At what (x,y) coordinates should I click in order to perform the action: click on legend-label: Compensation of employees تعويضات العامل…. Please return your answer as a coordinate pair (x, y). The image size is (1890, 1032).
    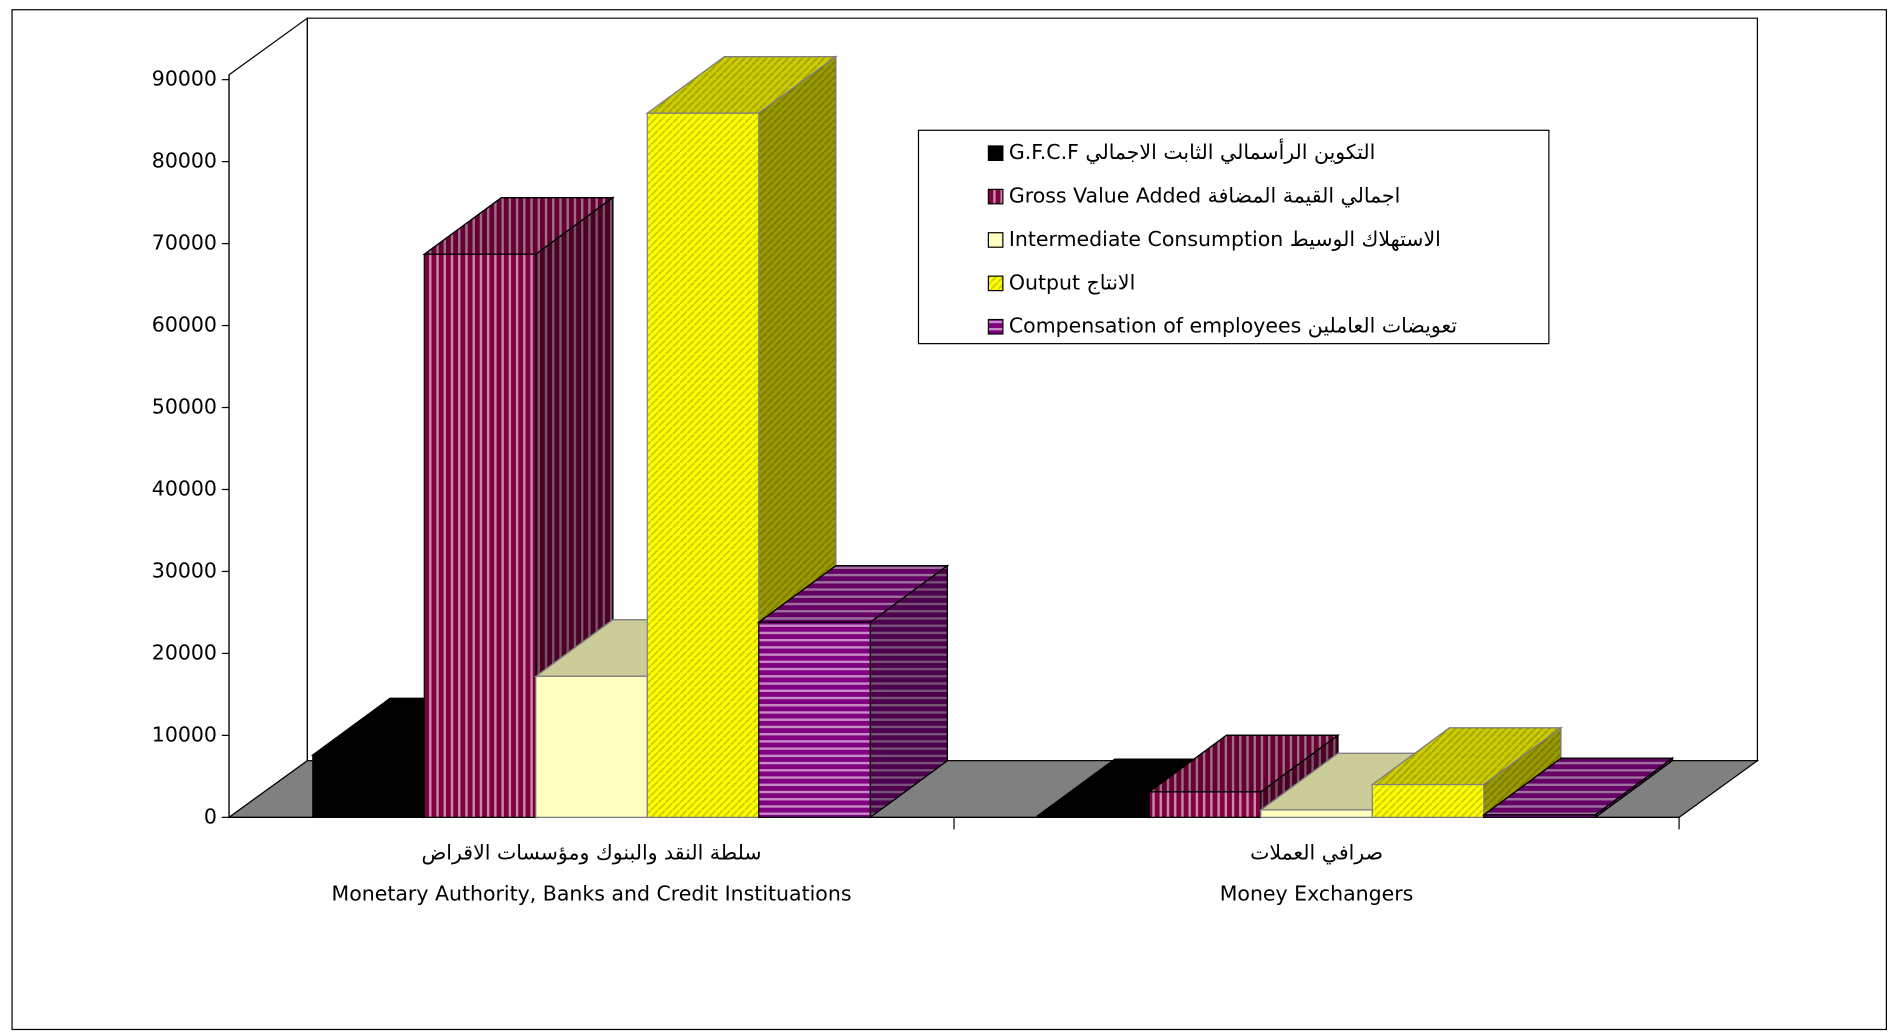
    Looking at the image, I should click on (1233, 326).